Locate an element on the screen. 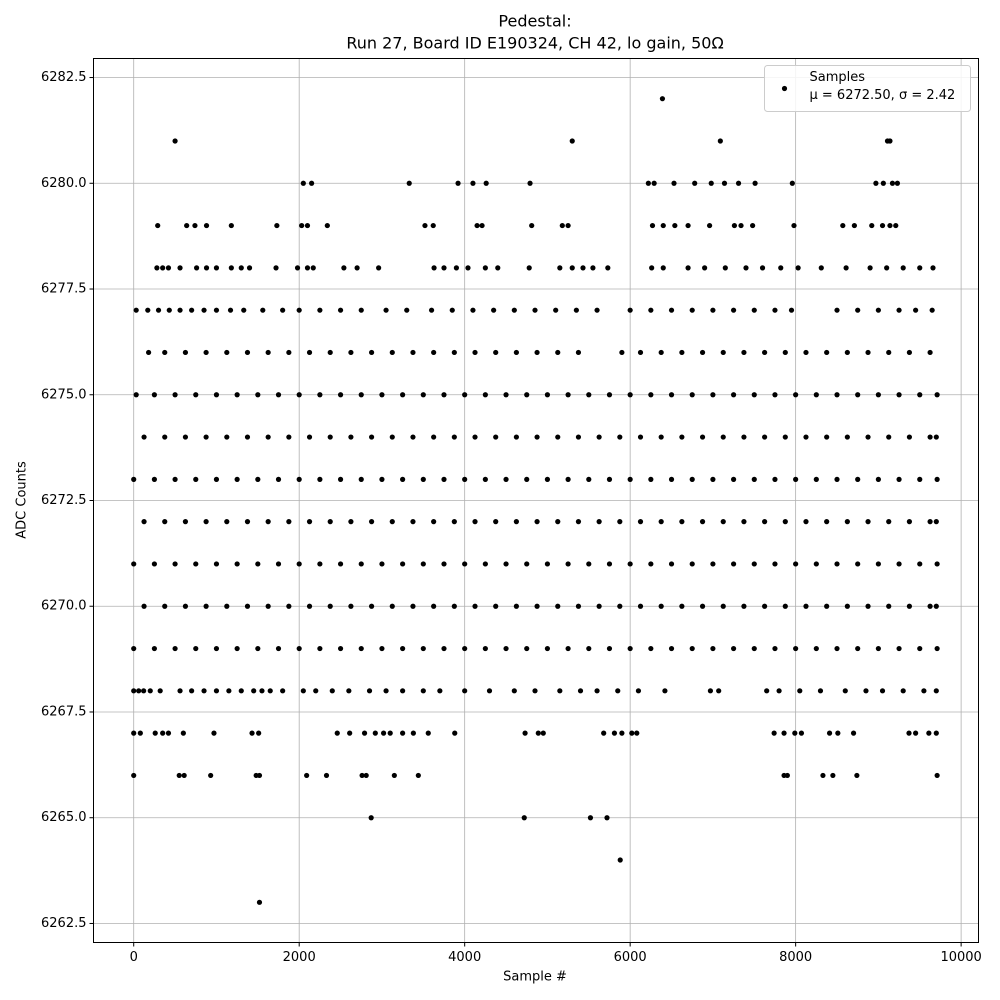  y-tick-label: 6265.0 is located at coordinates (64, 817).